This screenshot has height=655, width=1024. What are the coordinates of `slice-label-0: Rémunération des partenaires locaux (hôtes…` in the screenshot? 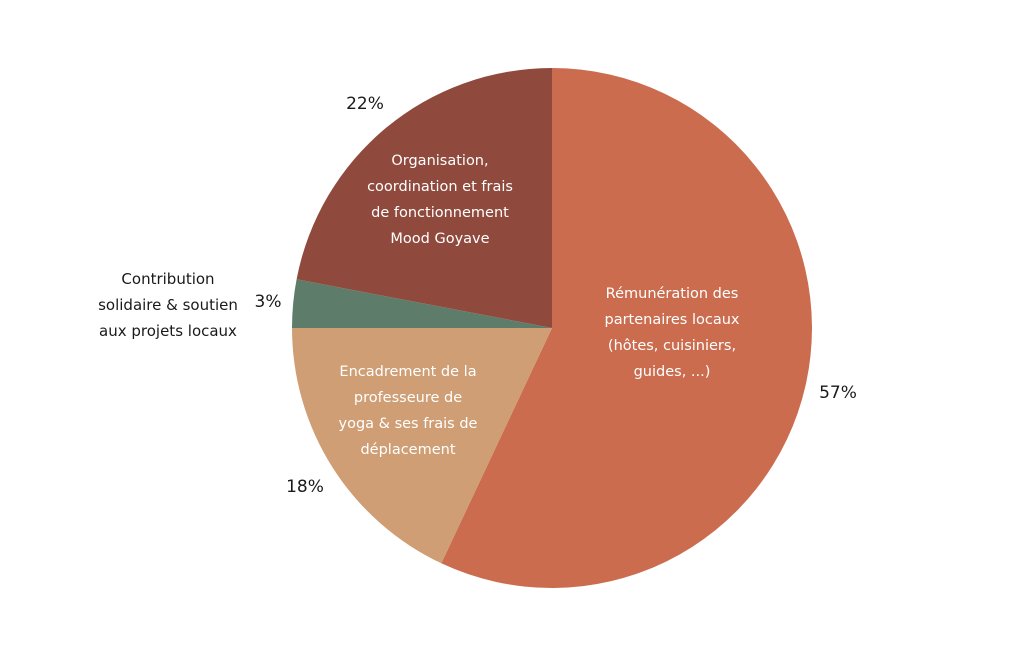 It's located at (671, 333).